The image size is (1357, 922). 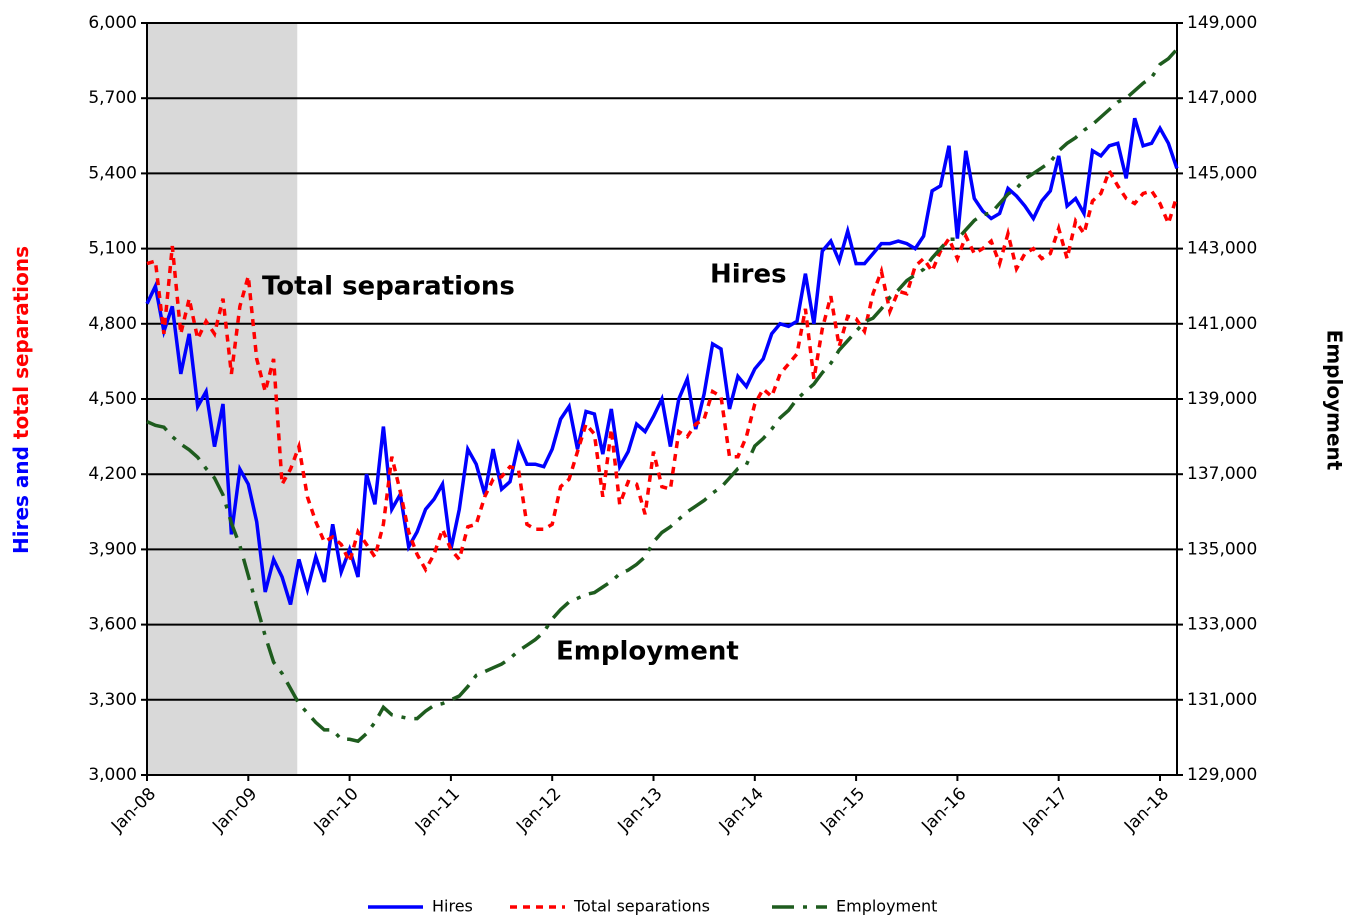 What do you see at coordinates (234, 810) in the screenshot?
I see `x-tick-label: Jan-09` at bounding box center [234, 810].